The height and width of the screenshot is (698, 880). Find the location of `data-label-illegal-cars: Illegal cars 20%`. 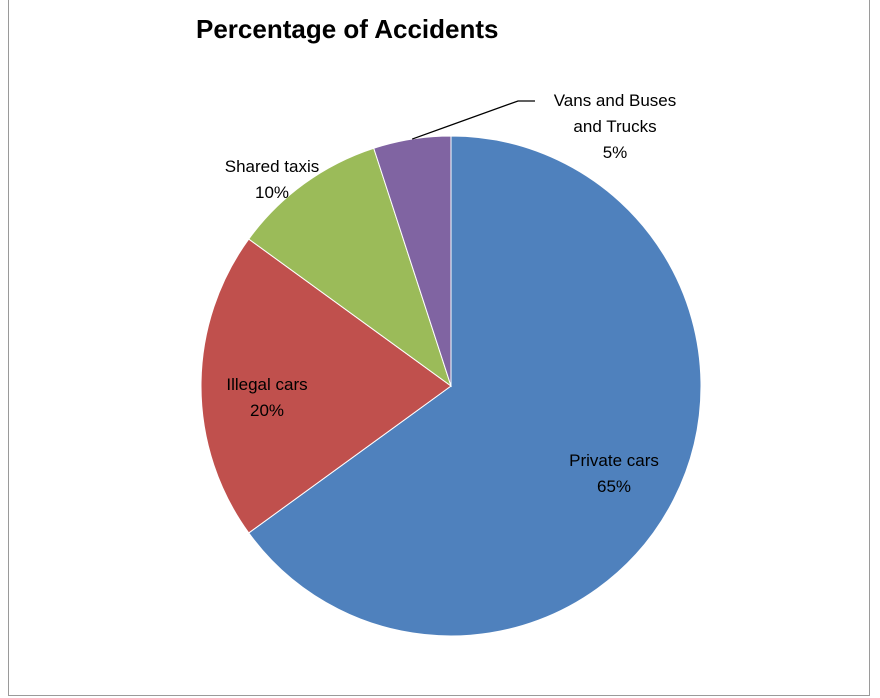

data-label-illegal-cars: Illegal cars 20% is located at coordinates (266, 397).